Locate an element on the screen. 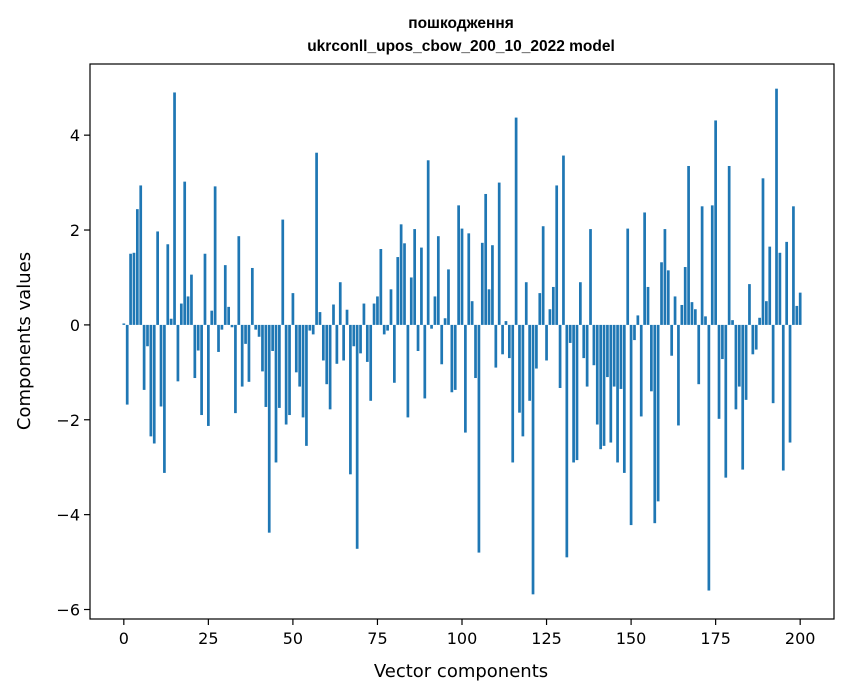  x-axis-label: Vector components is located at coordinates (461, 671).